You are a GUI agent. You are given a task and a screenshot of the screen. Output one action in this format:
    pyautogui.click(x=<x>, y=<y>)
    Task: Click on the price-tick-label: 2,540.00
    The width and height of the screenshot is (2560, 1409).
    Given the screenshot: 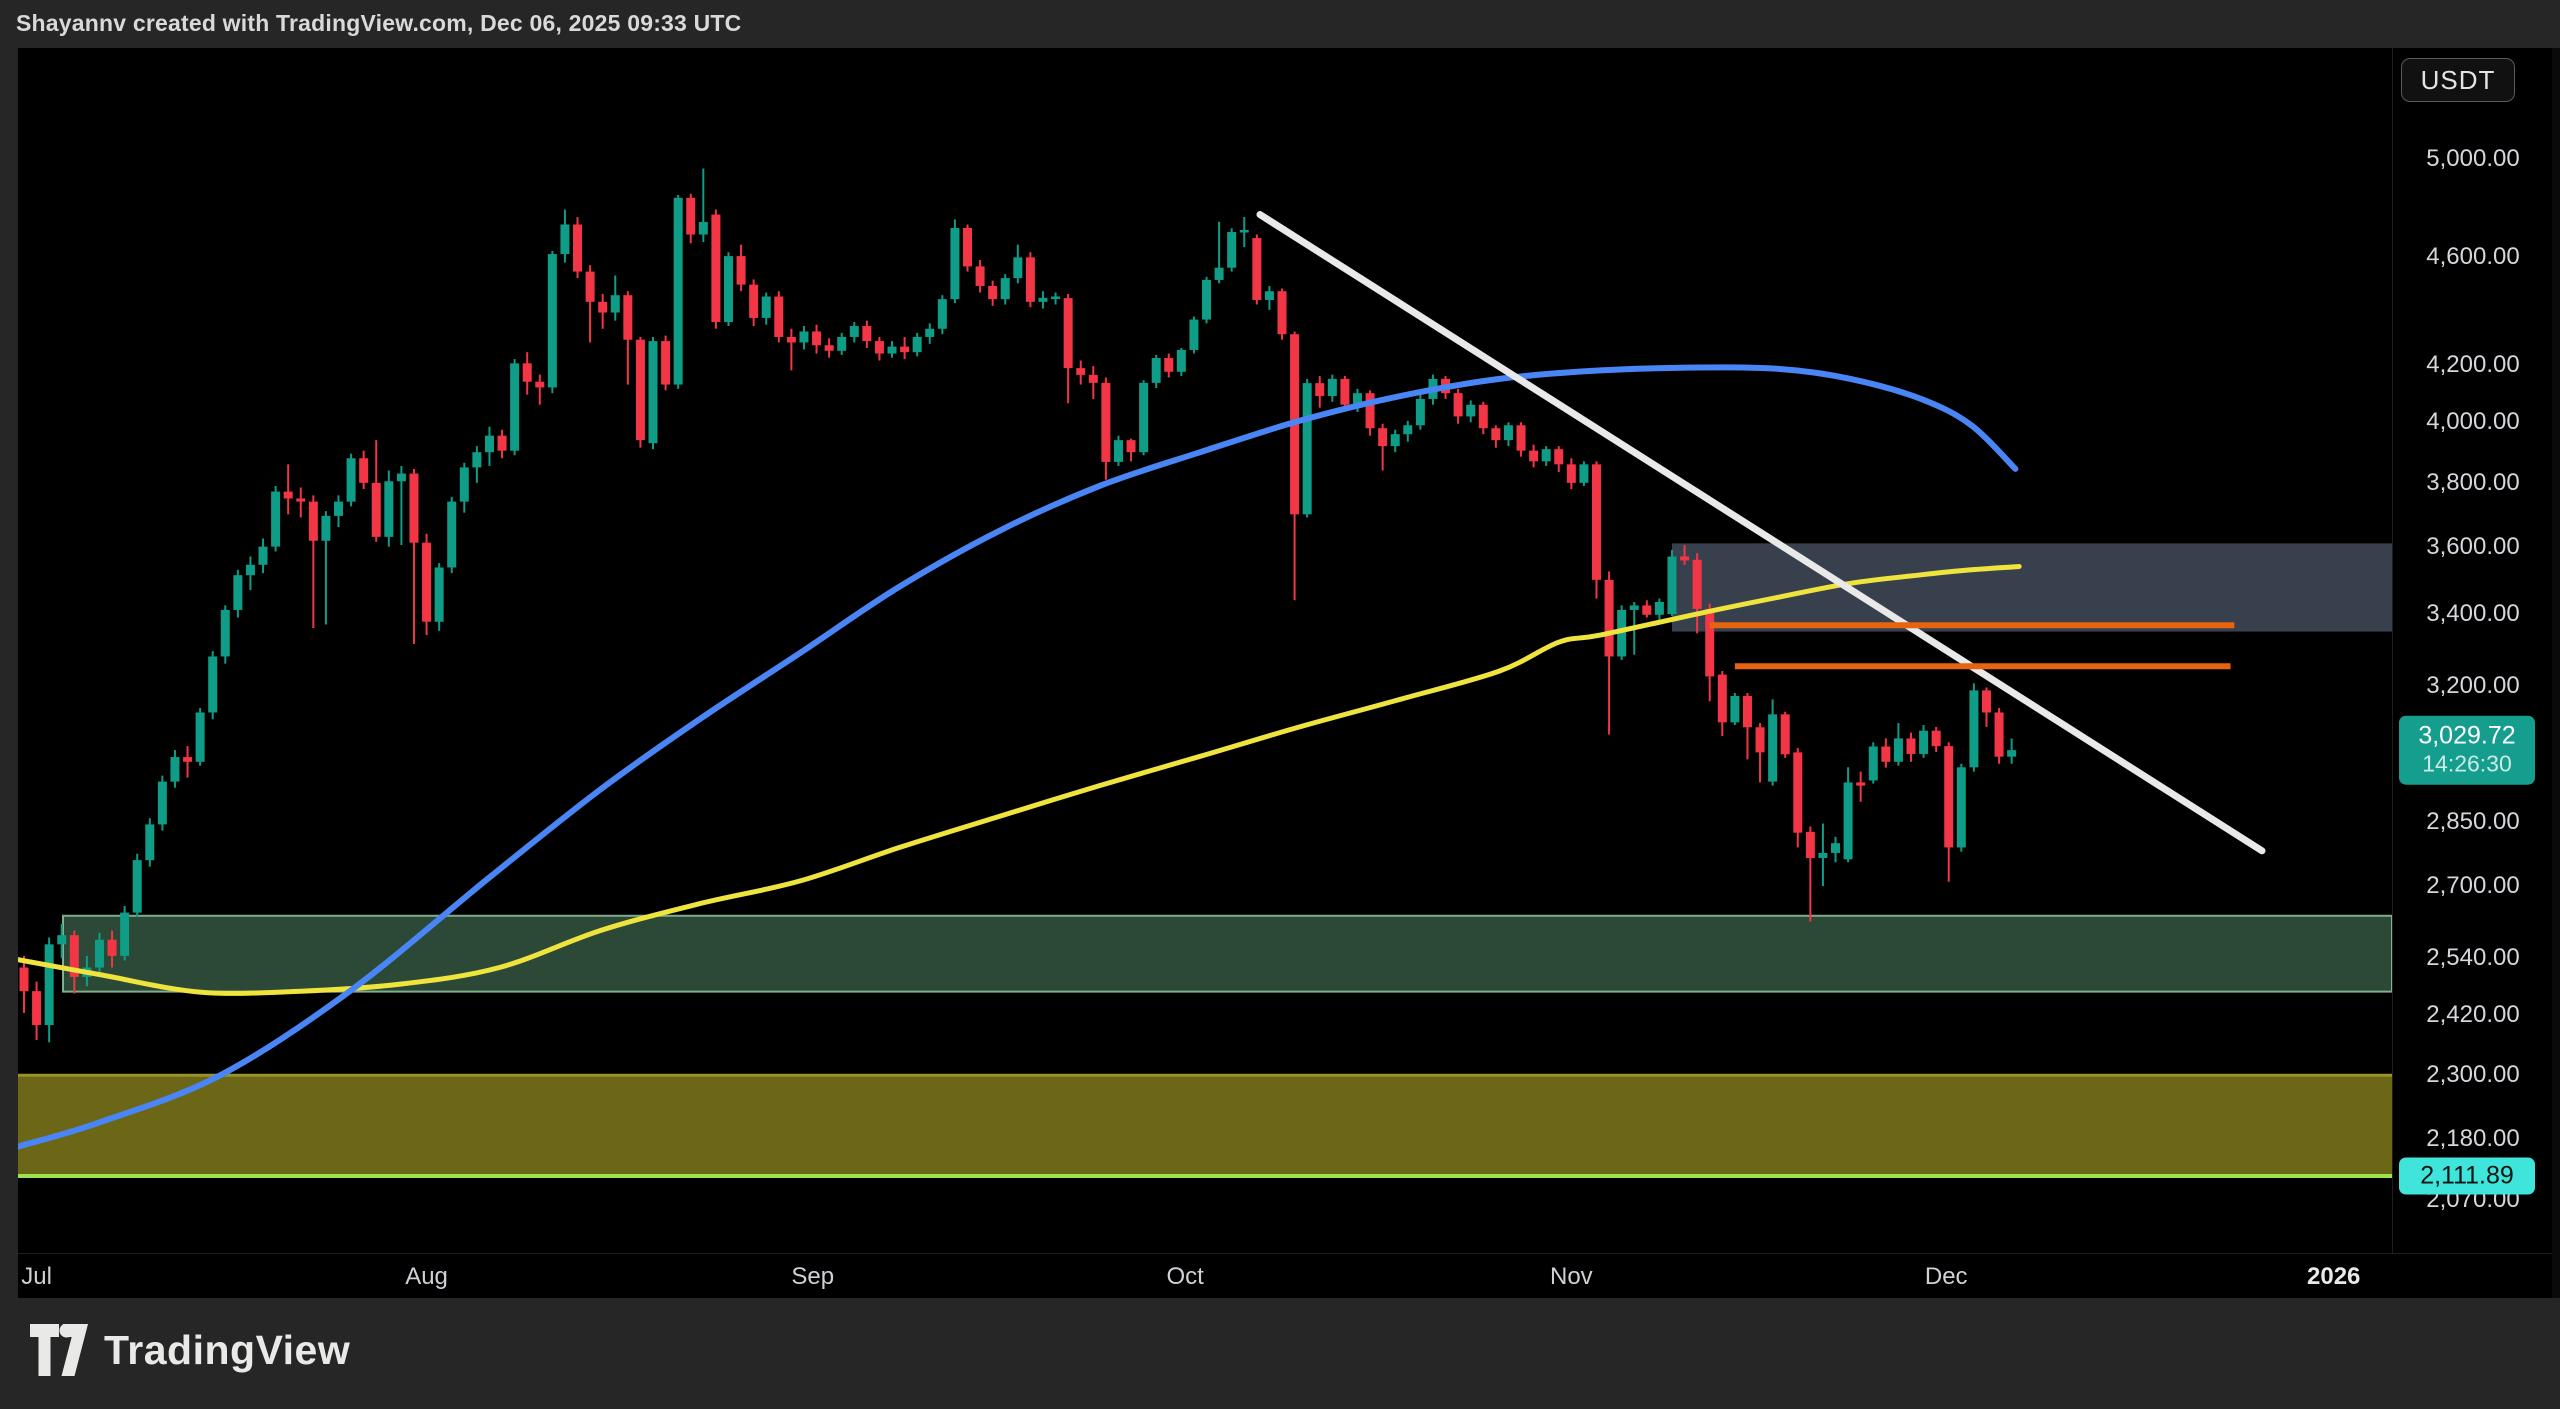 What is the action you would take?
    pyautogui.click(x=2473, y=958)
    